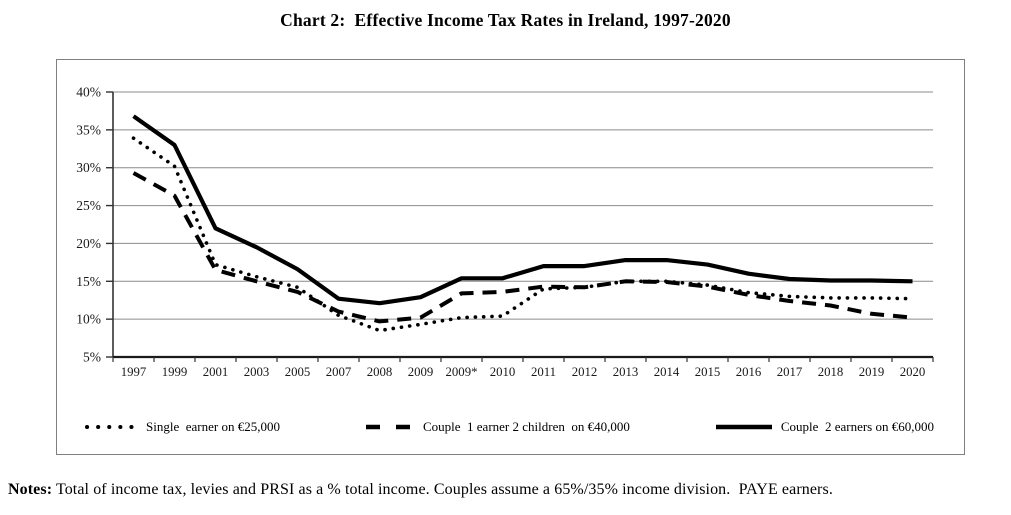  What do you see at coordinates (339, 372) in the screenshot?
I see `x-tick-label: 2007` at bounding box center [339, 372].